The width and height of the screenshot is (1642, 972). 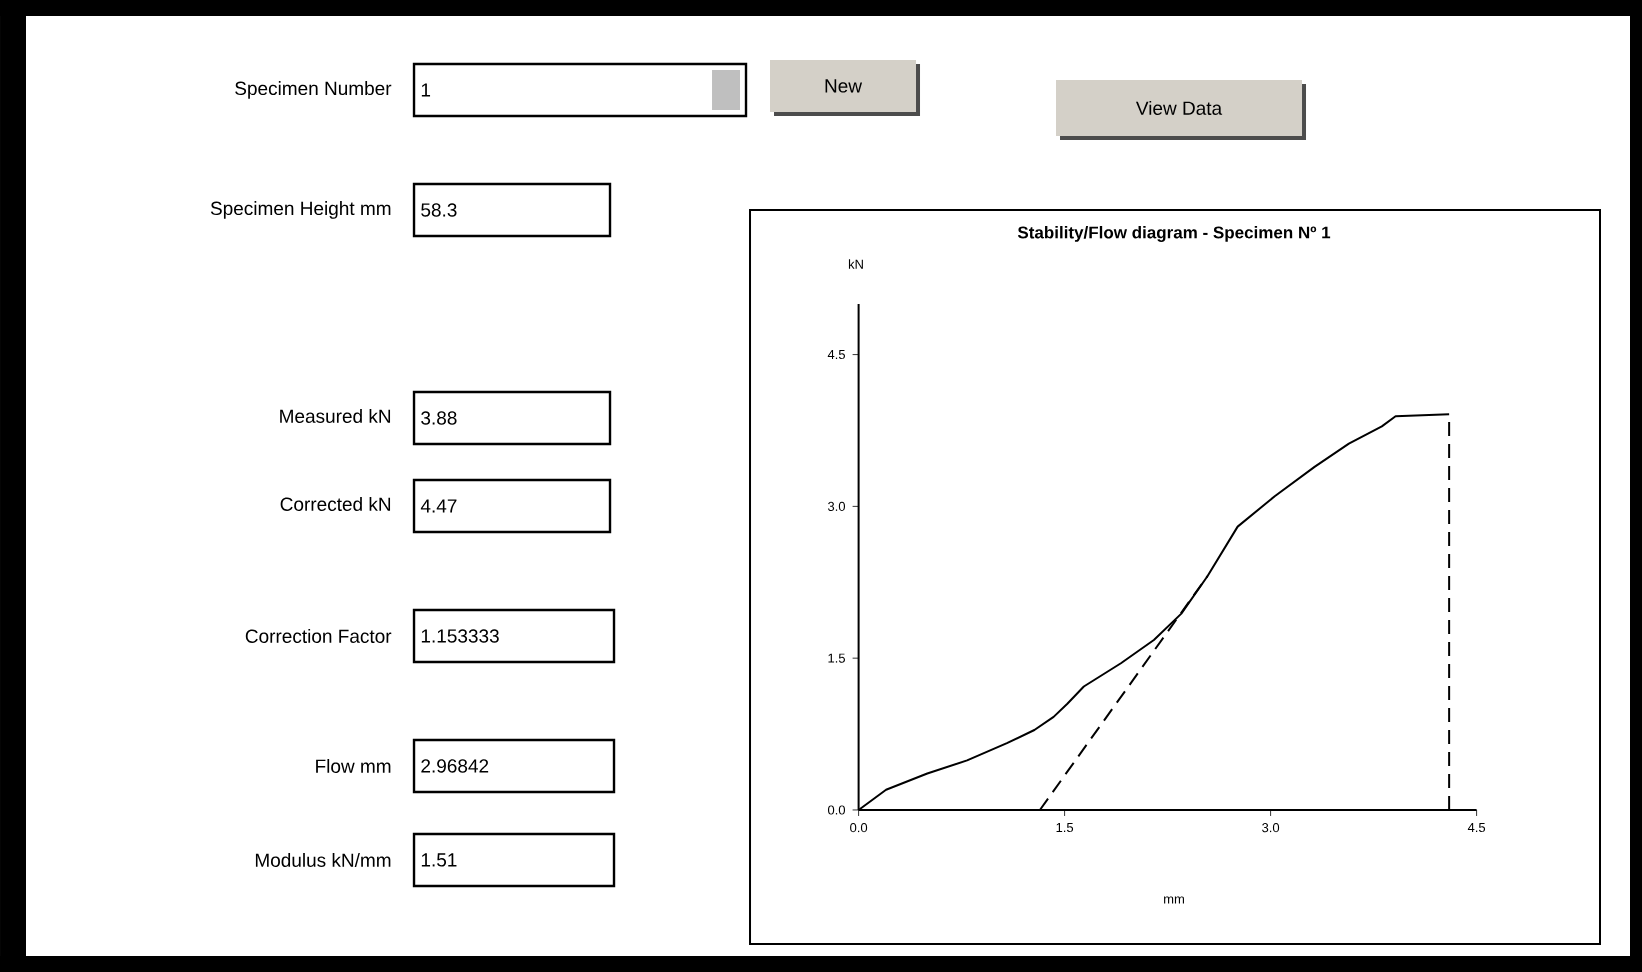 I want to click on text: 2.96842, so click(x=455, y=766).